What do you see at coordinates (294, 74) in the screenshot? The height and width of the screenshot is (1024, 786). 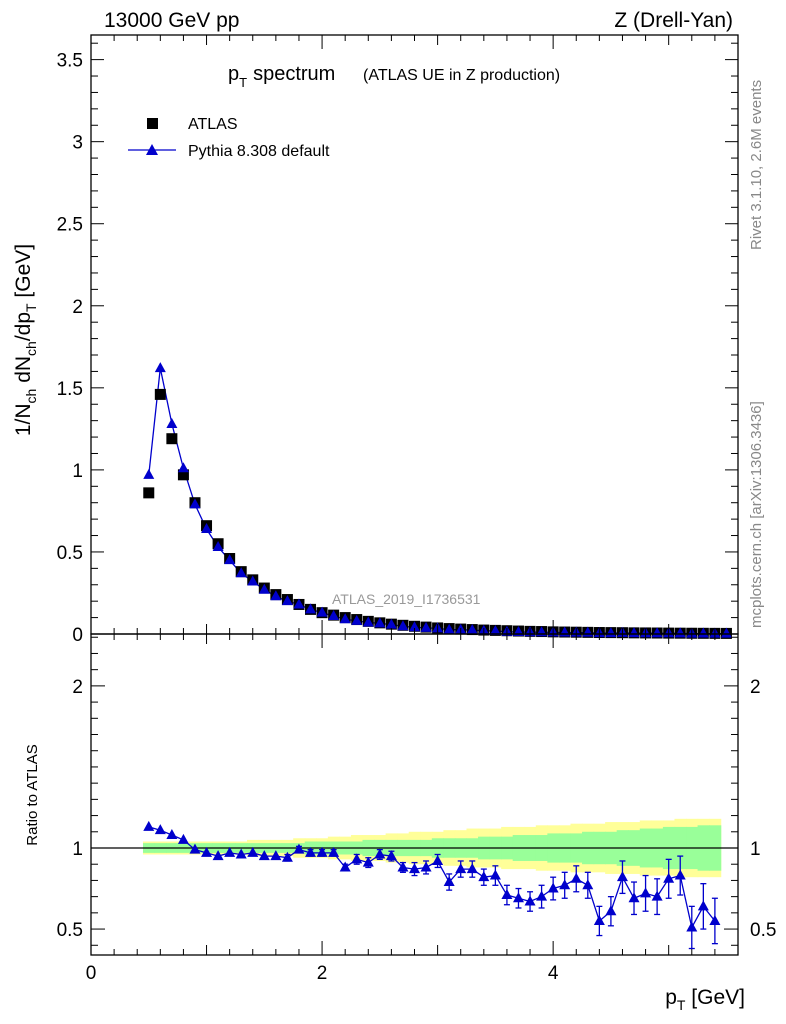 I see `title-main: spectrum` at bounding box center [294, 74].